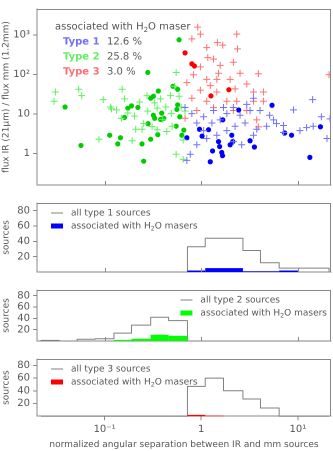  Describe the element at coordinates (27, 154) in the screenshot. I see `y-tick-label: 1` at that location.